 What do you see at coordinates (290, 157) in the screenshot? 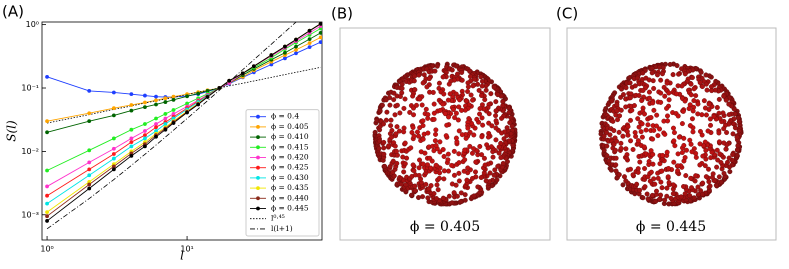
I see `legend-label: ϕ = 0.420` at bounding box center [290, 157].